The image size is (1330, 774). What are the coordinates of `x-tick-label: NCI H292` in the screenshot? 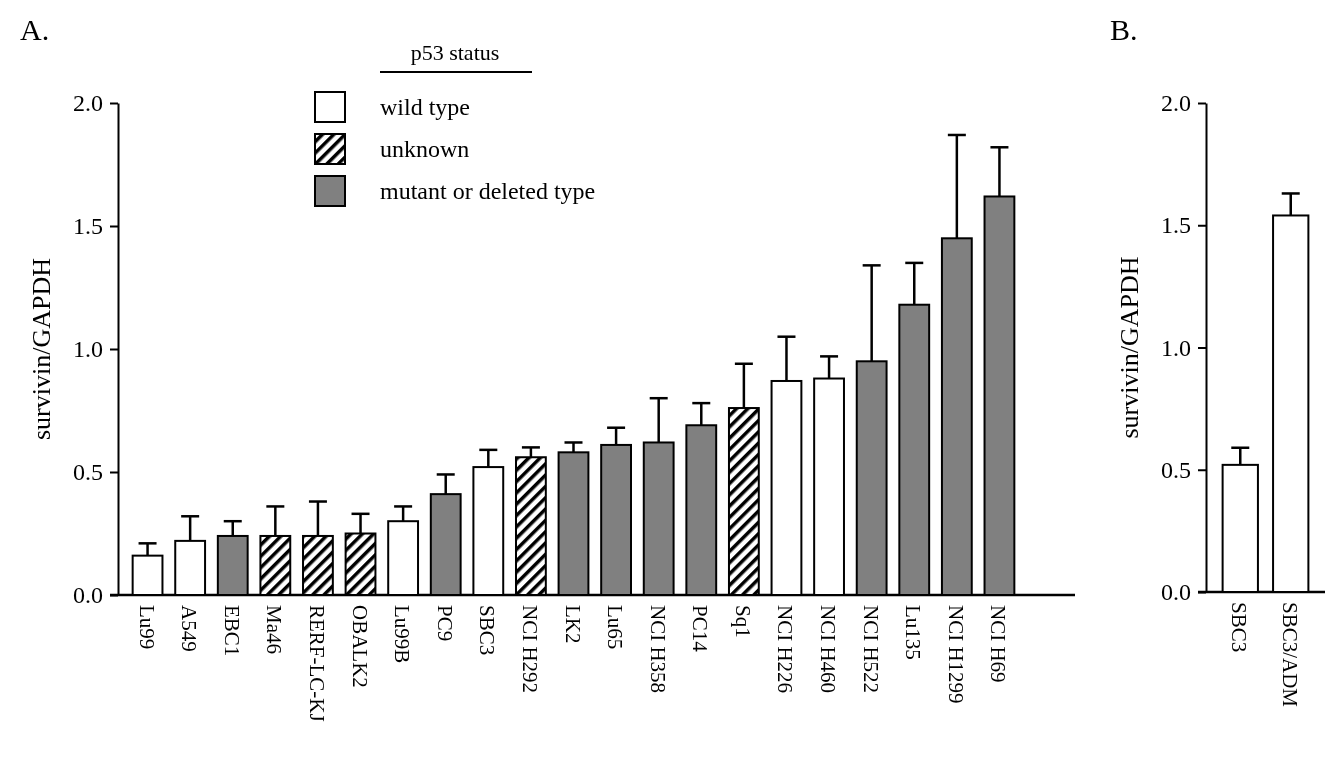 It's located at (529, 649).